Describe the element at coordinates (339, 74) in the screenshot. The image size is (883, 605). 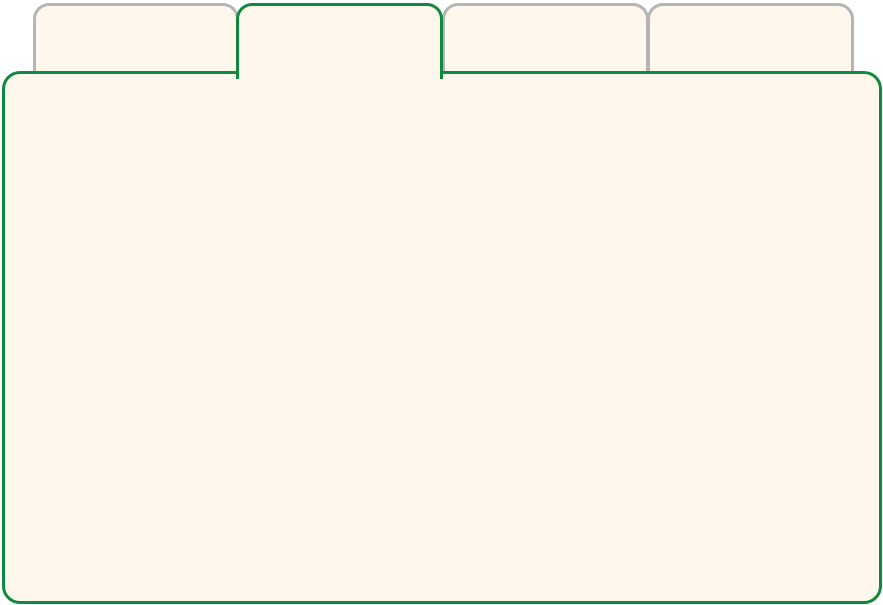
I see `active-tab-connector` at that location.